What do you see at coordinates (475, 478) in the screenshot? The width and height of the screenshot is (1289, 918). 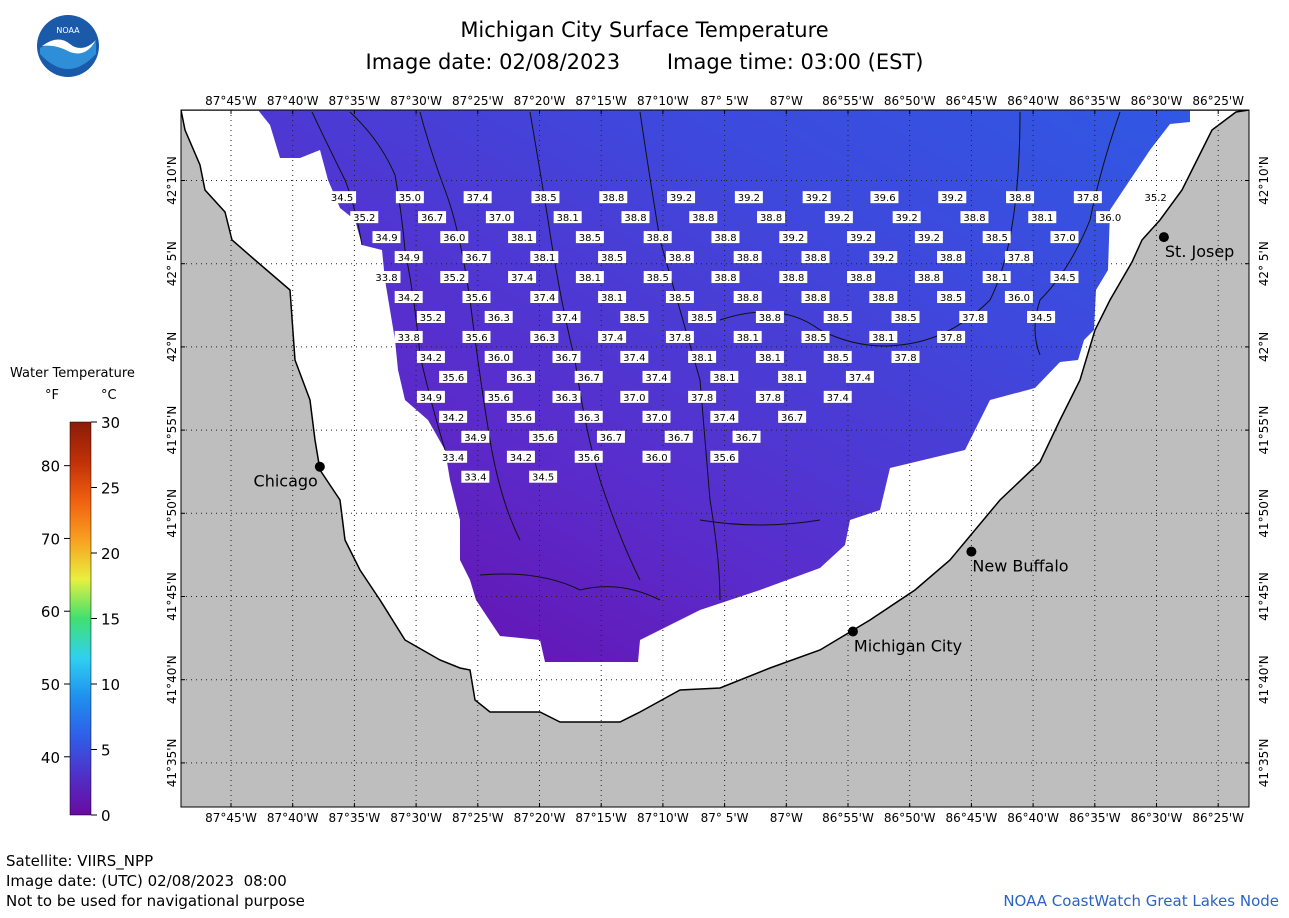 I see `svg-text: 33.4` at bounding box center [475, 478].